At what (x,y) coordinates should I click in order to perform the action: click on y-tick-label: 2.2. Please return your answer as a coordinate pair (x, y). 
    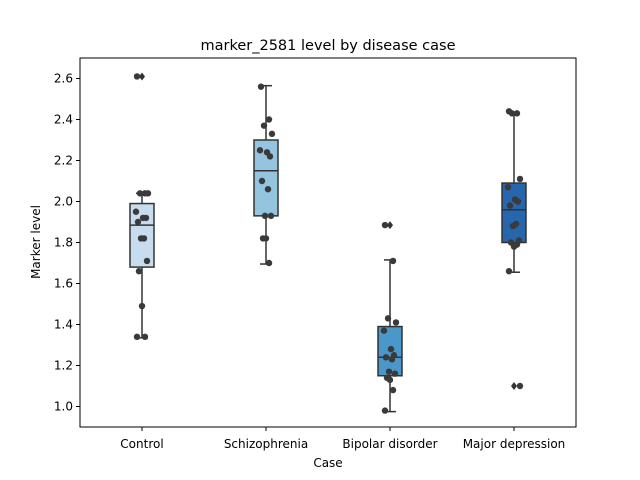
    Looking at the image, I should click on (63, 161).